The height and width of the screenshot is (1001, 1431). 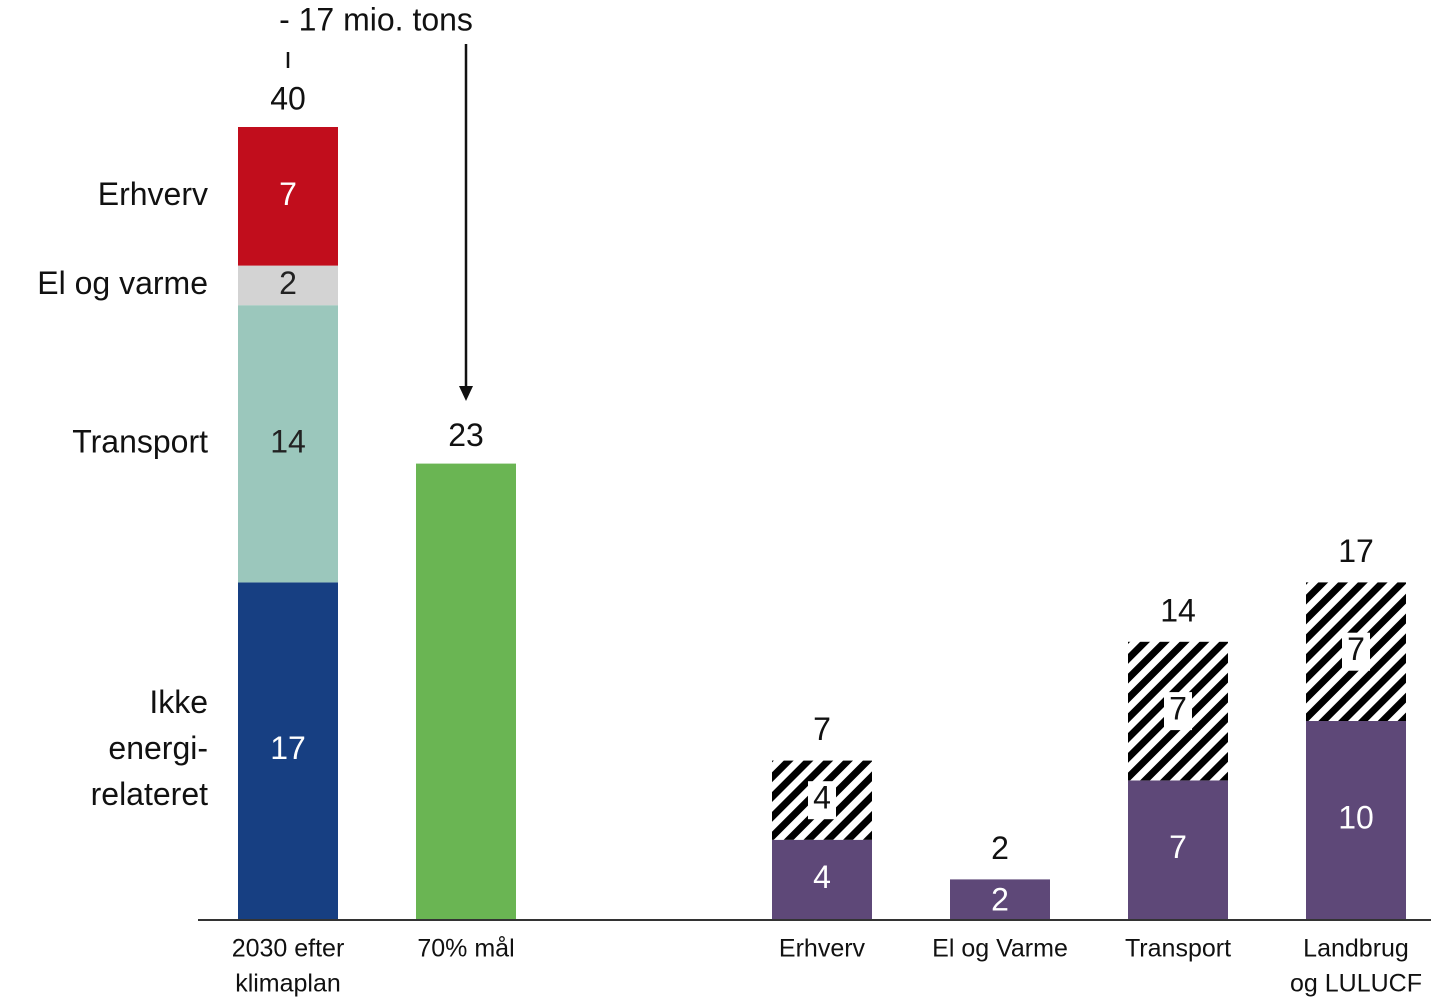 What do you see at coordinates (1356, 817) in the screenshot?
I see `sector-solid-value-label: 10` at bounding box center [1356, 817].